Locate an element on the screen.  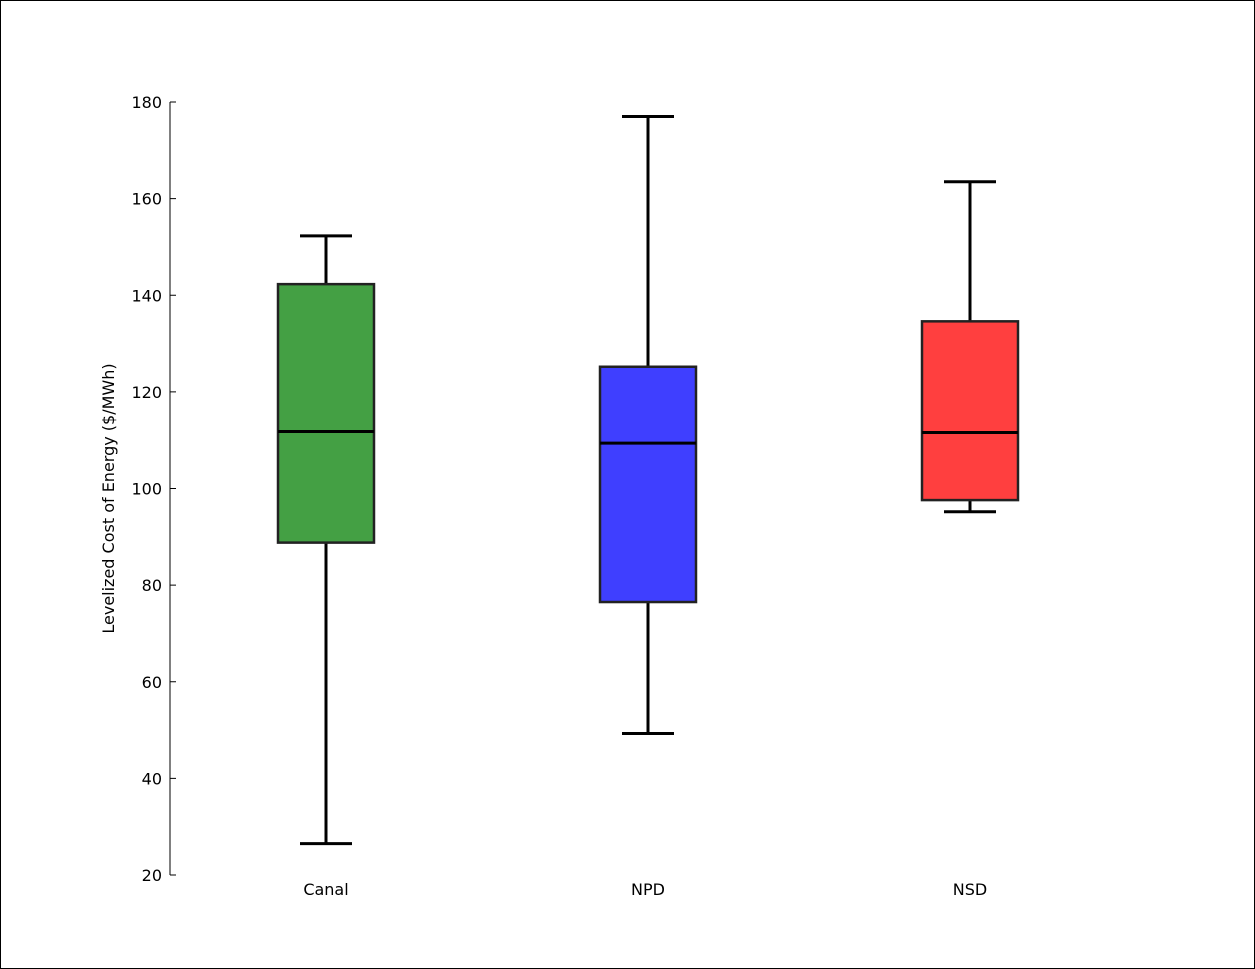
y-tick-label: 180 is located at coordinates (146, 102).